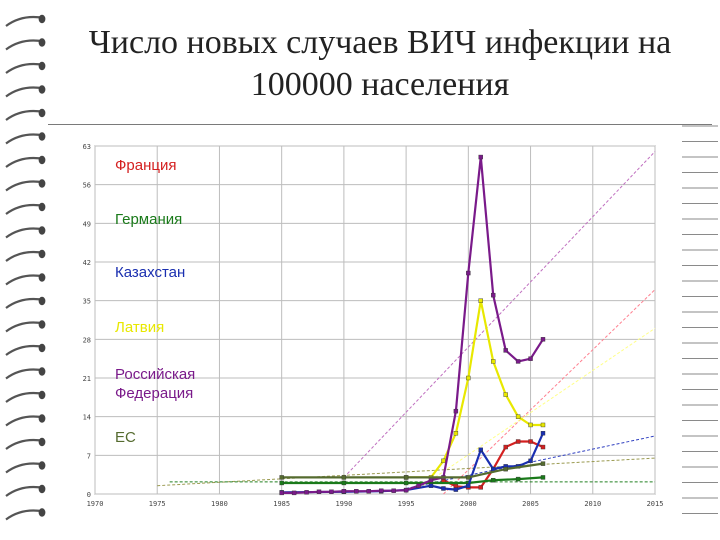  I want to click on legend-entry: ЕС, so click(125, 437).